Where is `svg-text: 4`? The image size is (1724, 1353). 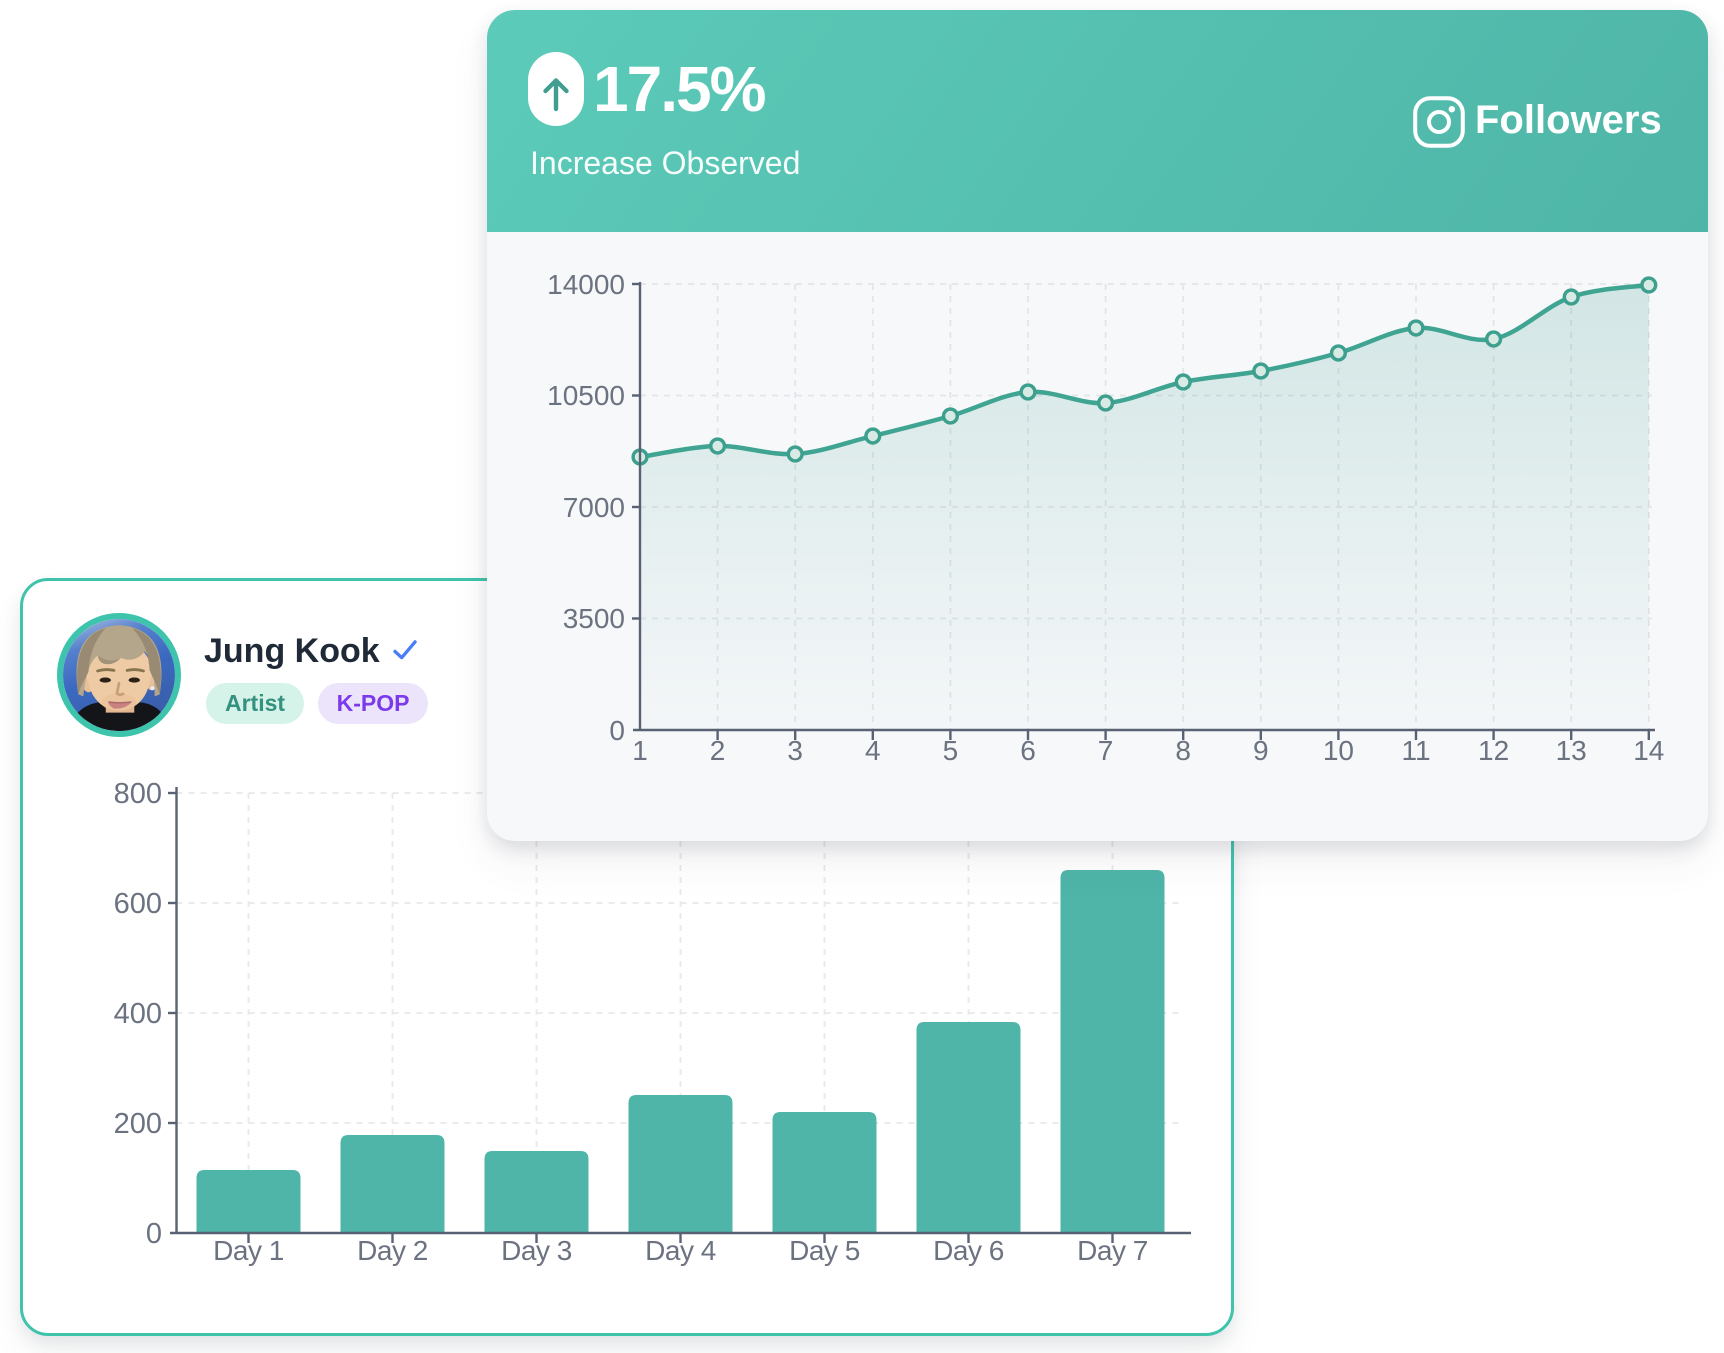 svg-text: 4 is located at coordinates (873, 750).